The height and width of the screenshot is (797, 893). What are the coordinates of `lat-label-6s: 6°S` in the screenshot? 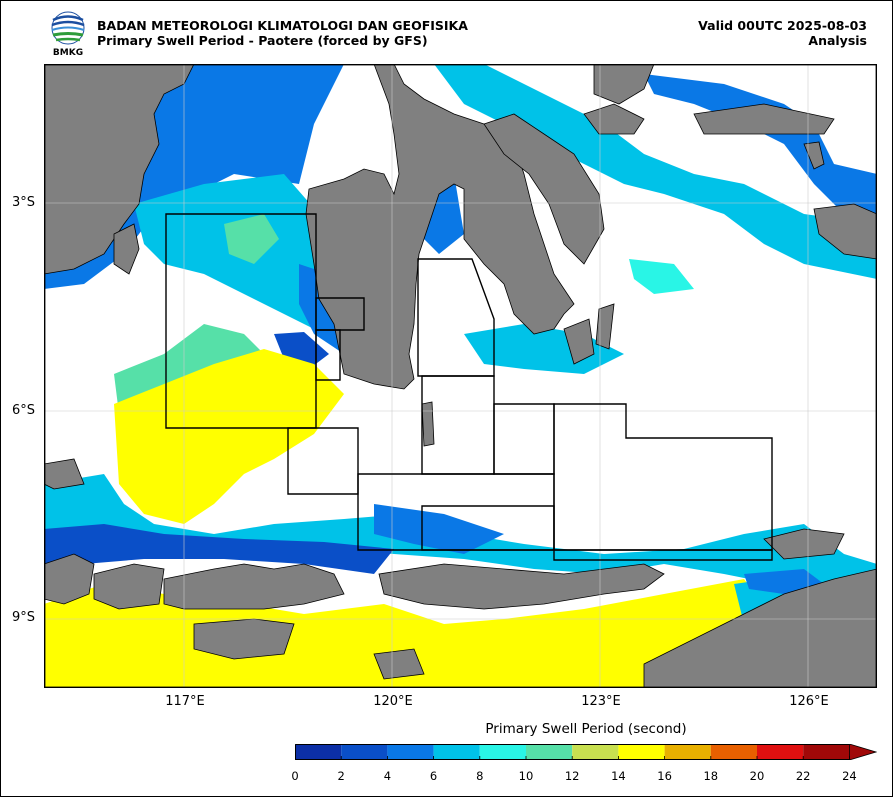 It's located at (24, 410).